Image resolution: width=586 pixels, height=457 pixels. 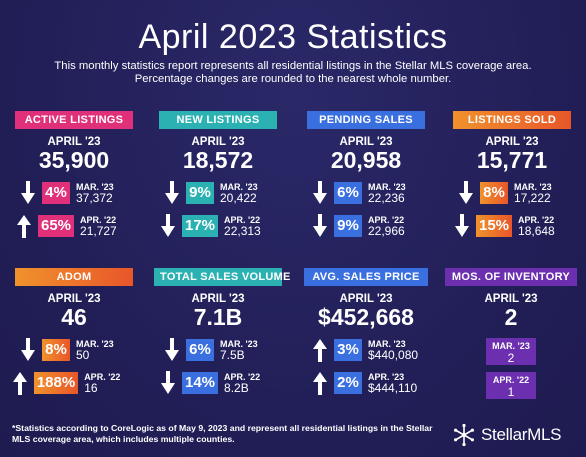 I want to click on percent-change-badge: 65%, so click(x=56, y=226).